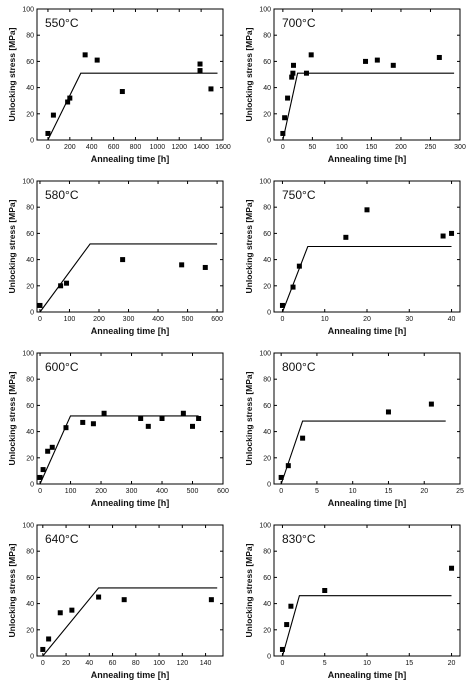 Image resolution: width=474 pixels, height=688 pixels. I want to click on panel-title: 830°C, so click(299, 539).